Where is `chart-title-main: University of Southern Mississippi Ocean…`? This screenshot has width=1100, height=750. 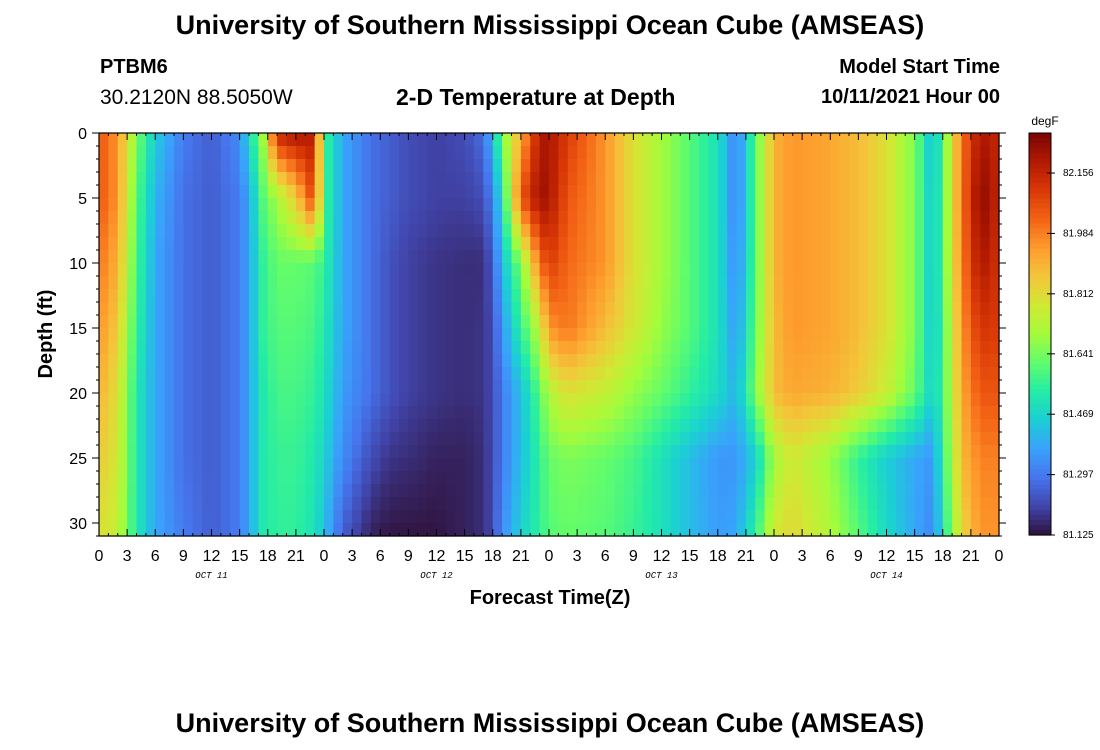 chart-title-main: University of Southern Mississippi Ocean… is located at coordinates (550, 25).